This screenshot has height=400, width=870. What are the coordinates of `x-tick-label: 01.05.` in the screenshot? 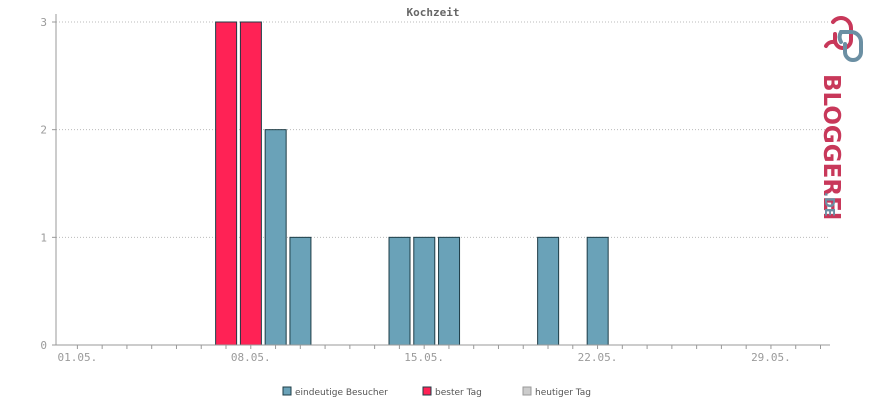 It's located at (78, 357).